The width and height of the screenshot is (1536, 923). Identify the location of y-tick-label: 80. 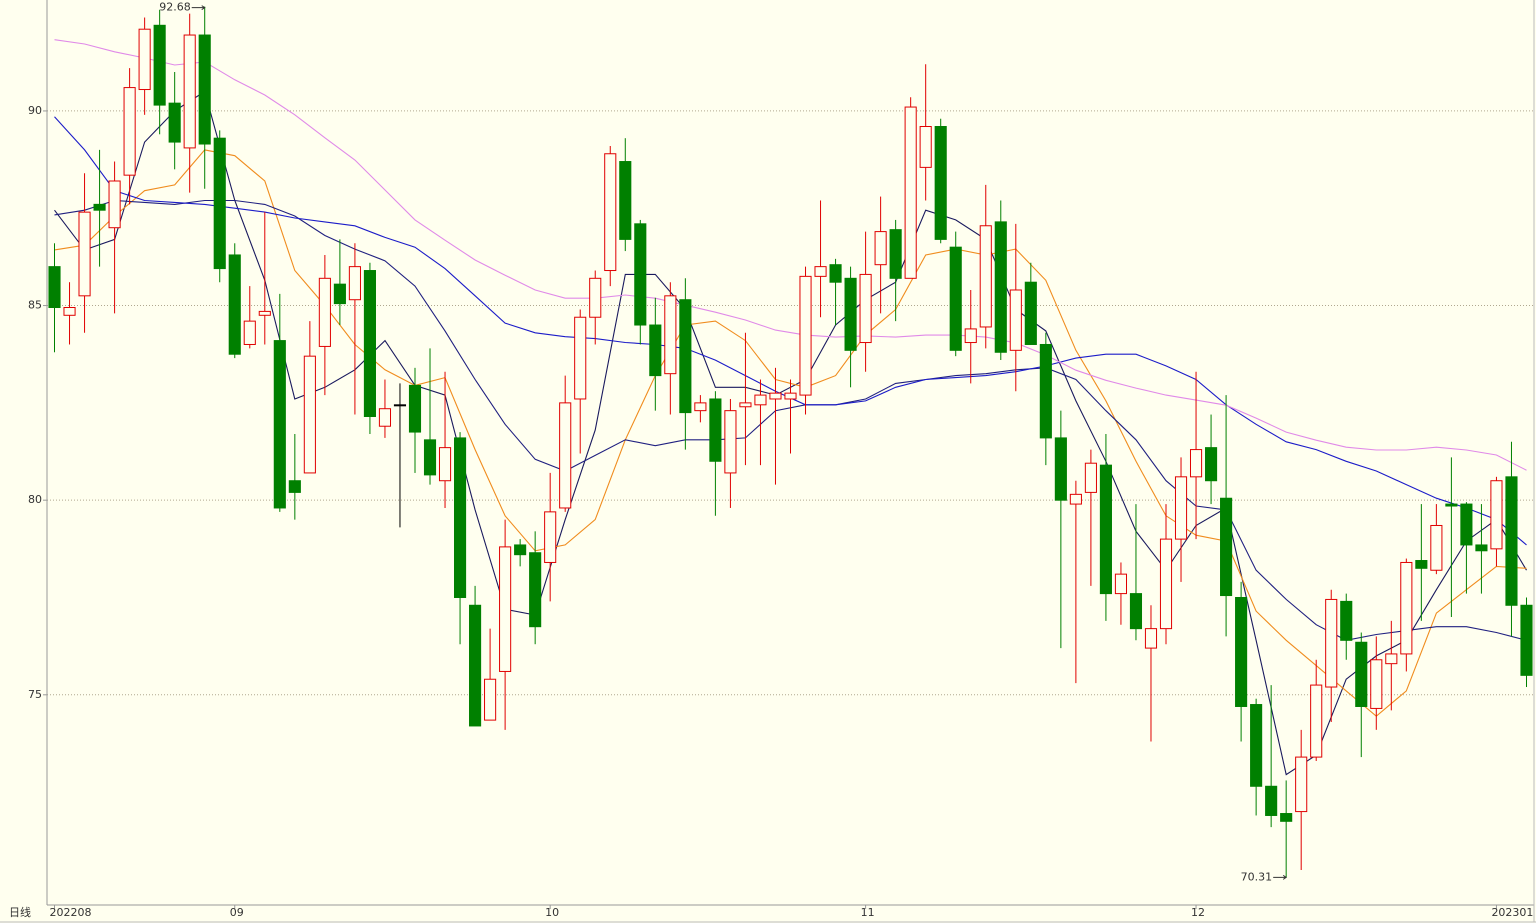
(35, 499).